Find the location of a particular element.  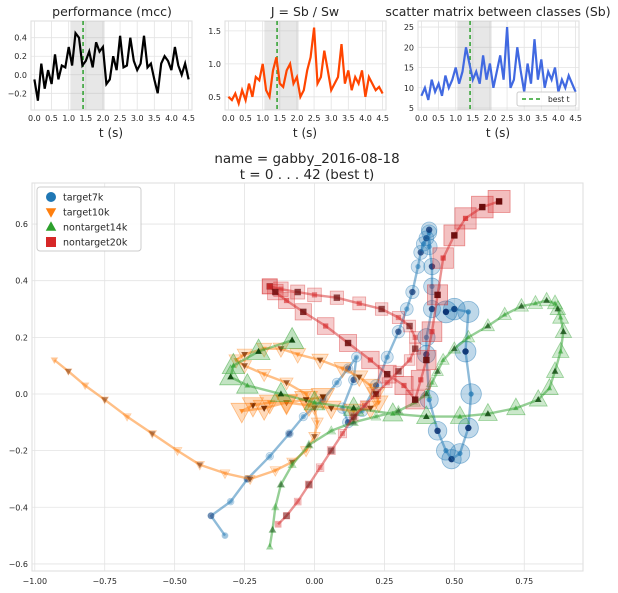

panel-sb-legend: best t is located at coordinates (546, 99).